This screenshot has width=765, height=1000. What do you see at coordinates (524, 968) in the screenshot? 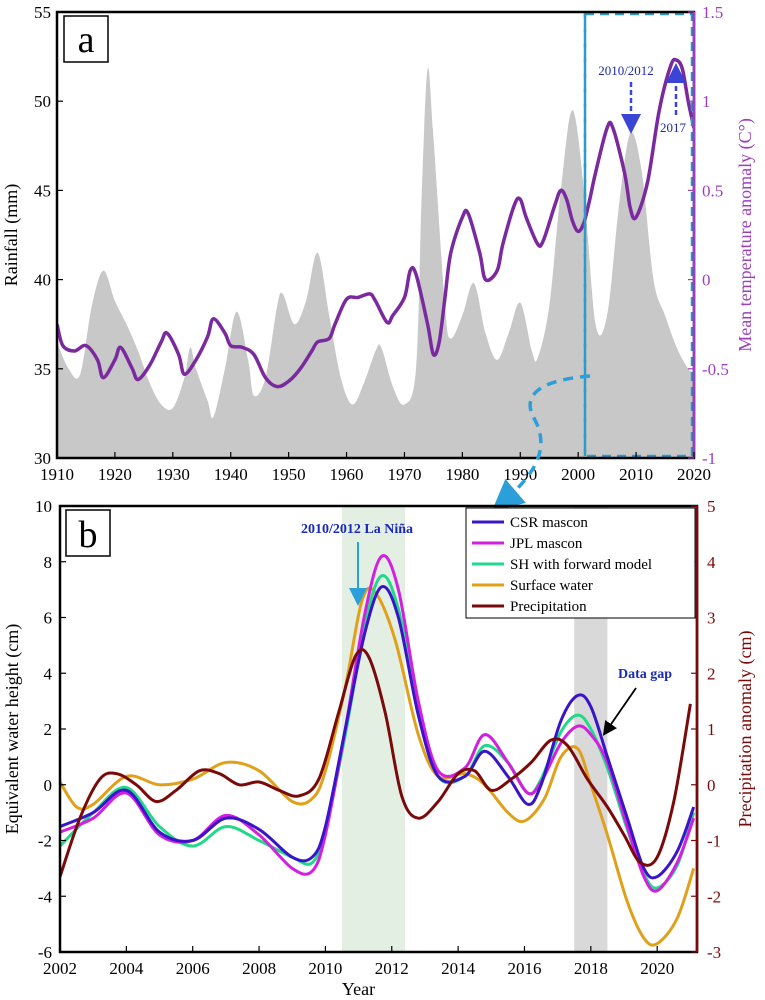
I see `x-tick-label-b: 2016` at bounding box center [524, 968].